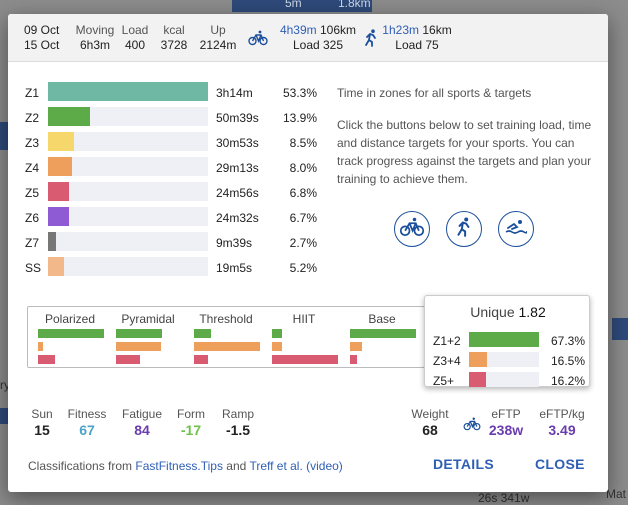 The image size is (628, 505). I want to click on fatigue-label: Fatigue, so click(142, 414).